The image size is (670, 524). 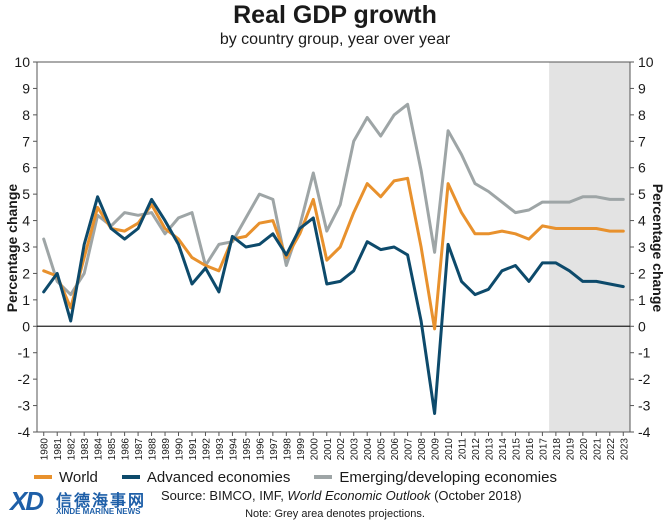 I want to click on source-publication: World Economic Outlook, so click(x=359, y=495).